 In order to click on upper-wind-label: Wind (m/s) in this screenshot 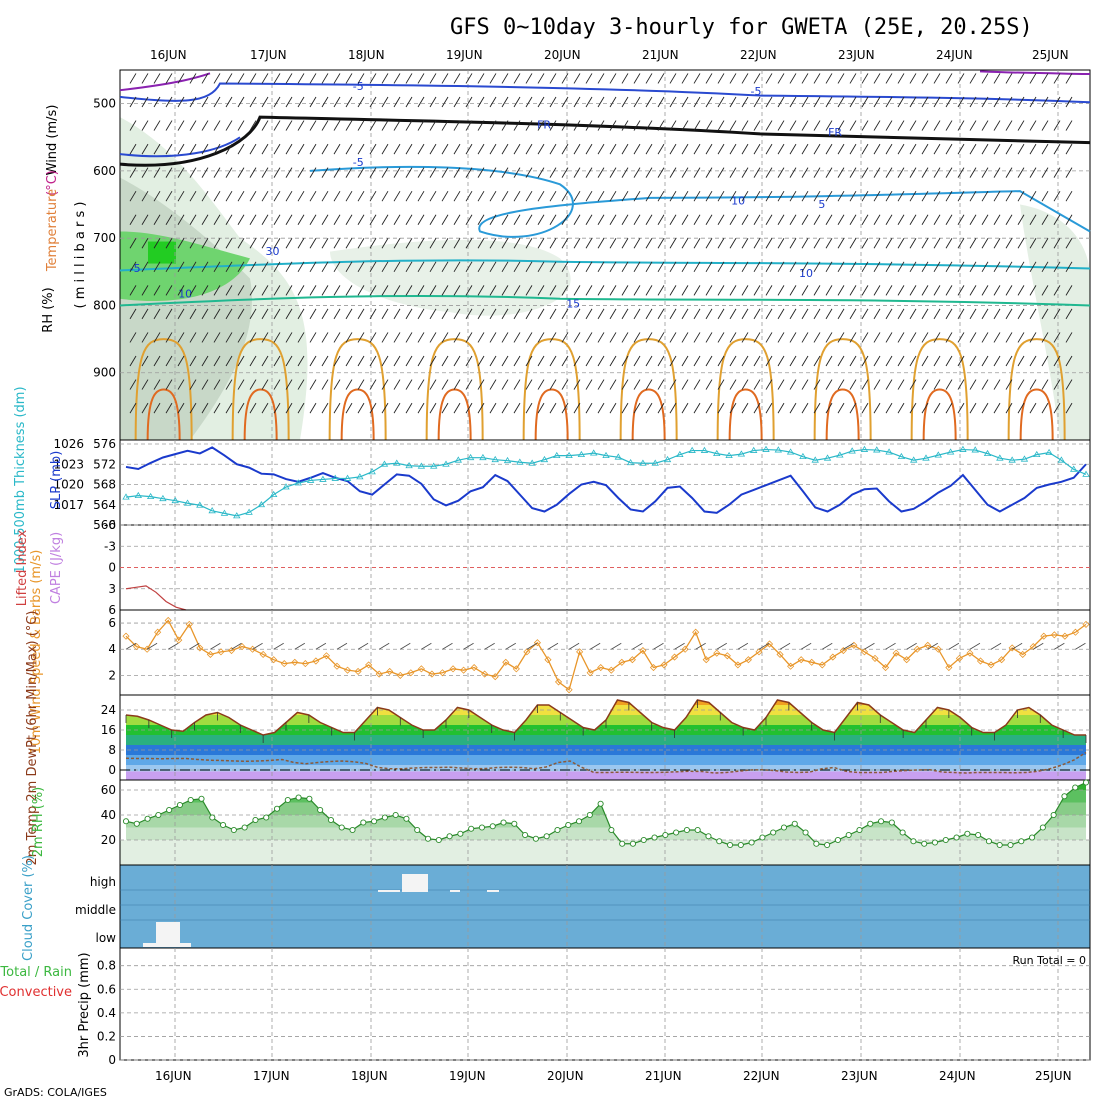, I will do `click(52, 140)`.